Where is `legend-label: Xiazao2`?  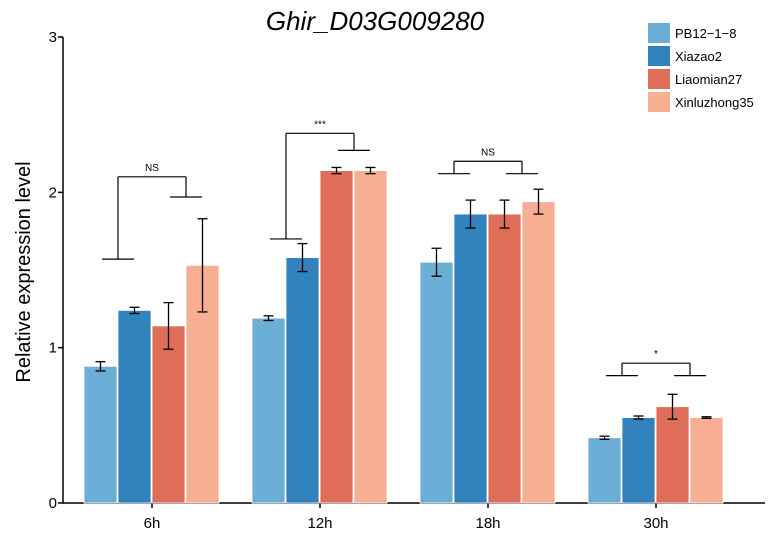
legend-label: Xiazao2 is located at coordinates (698, 56).